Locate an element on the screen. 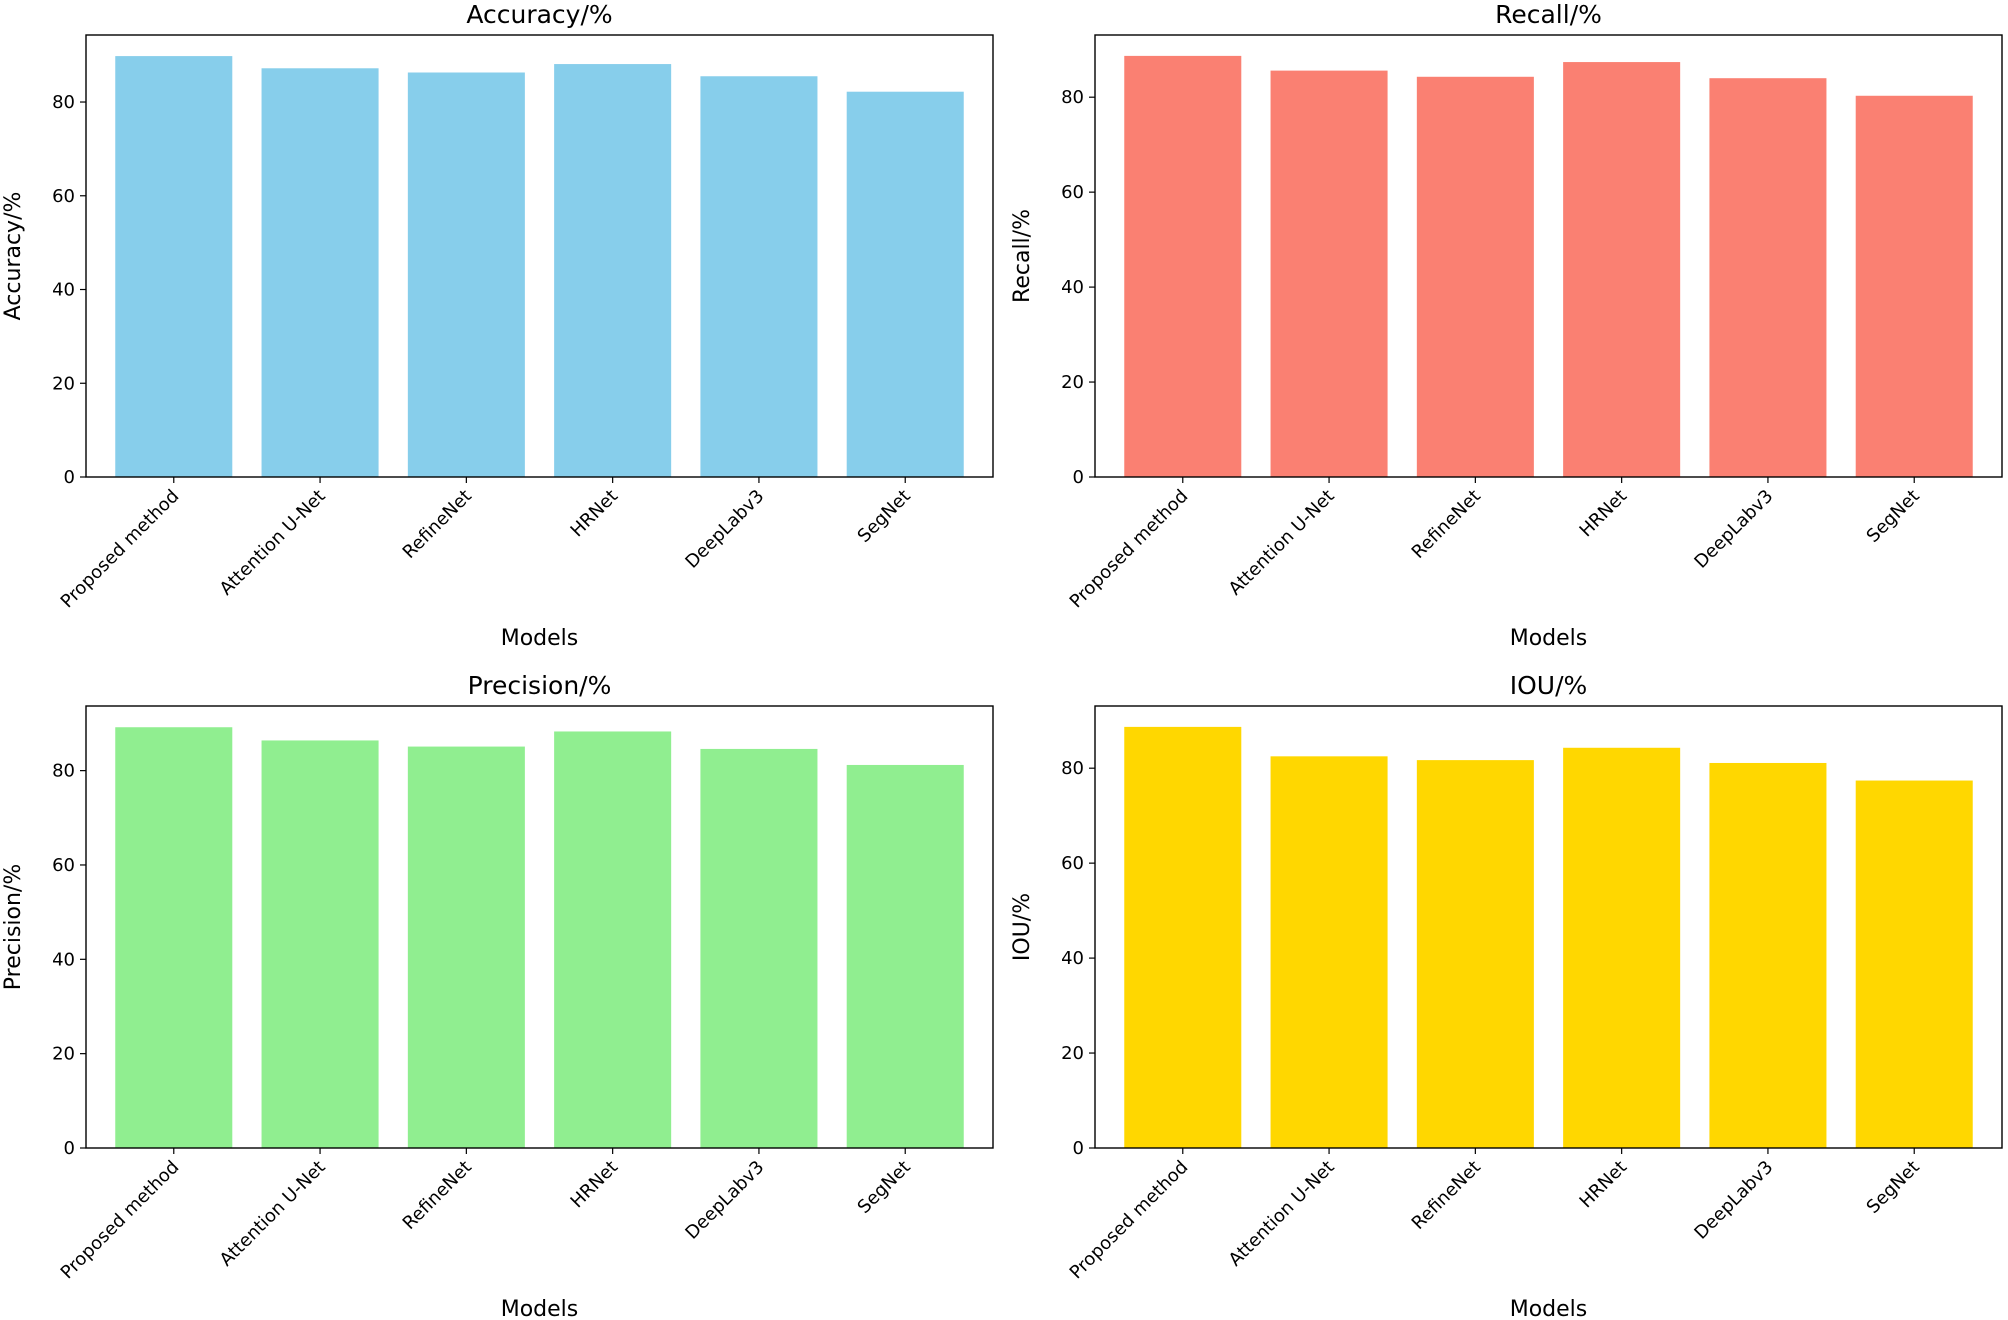 This screenshot has width=2008, height=1320. y-axis-label: IOU/% is located at coordinates (1022, 927).